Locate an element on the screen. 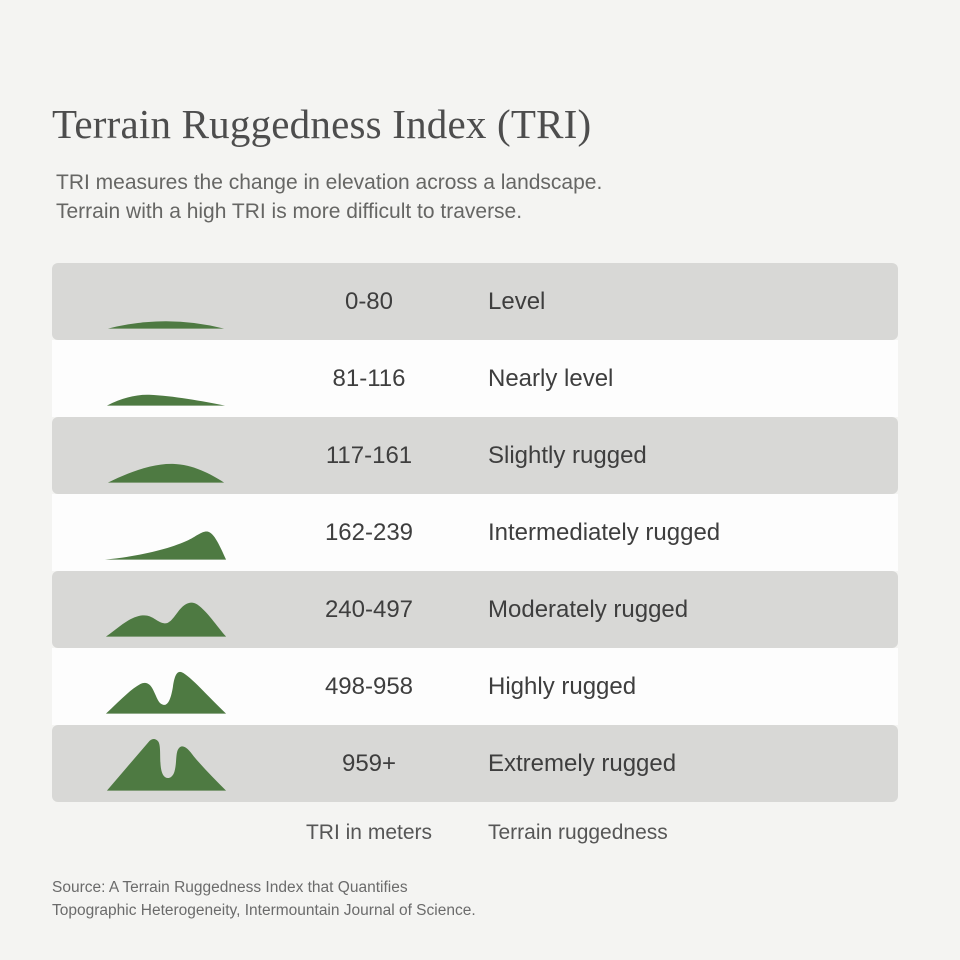  terrain-level-icon is located at coordinates (166, 324).